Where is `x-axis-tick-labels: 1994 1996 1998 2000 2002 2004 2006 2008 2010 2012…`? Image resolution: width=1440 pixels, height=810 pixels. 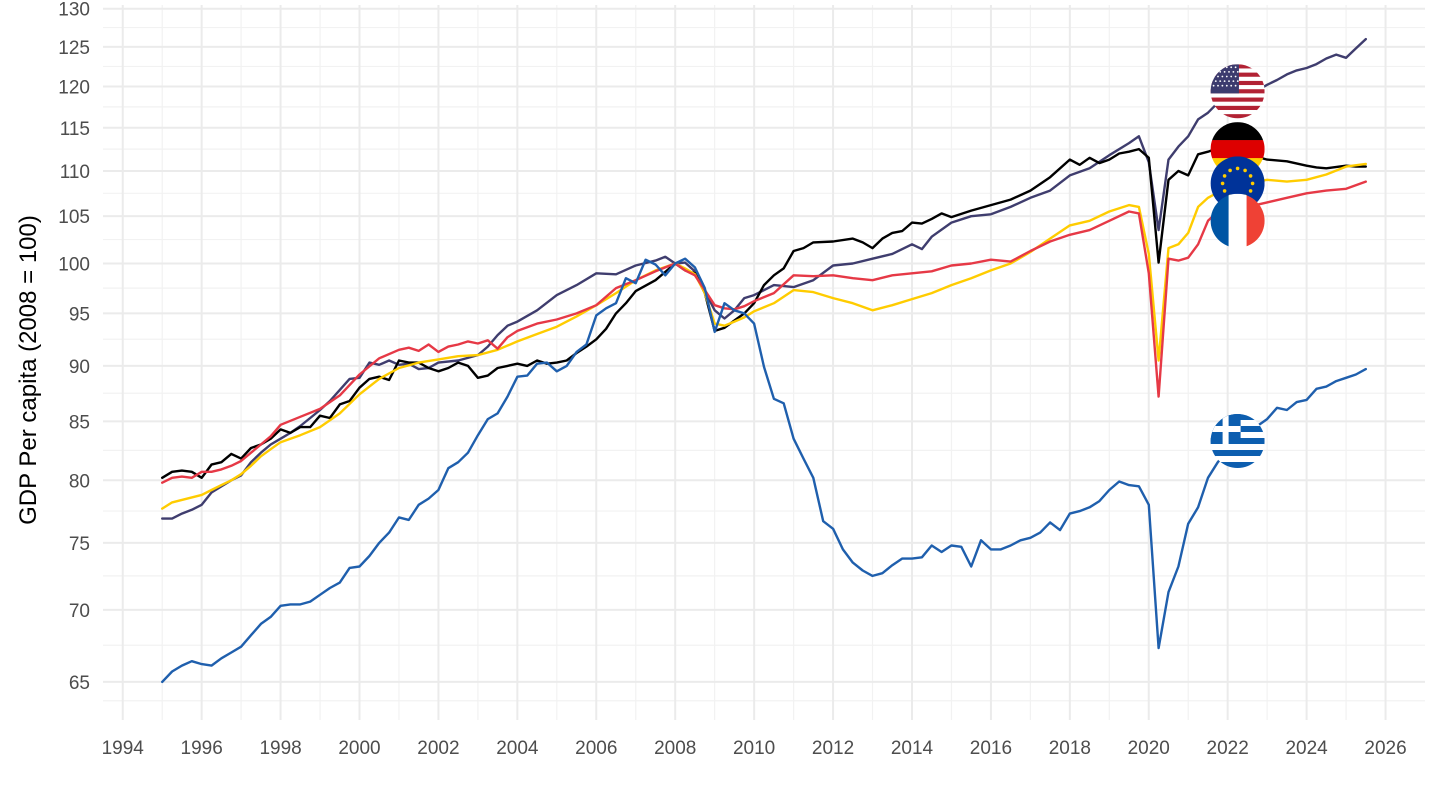
x-axis-tick-labels: 1994 1996 1998 2000 2002 2004 2006 2008 2010 2012… is located at coordinates (754, 748).